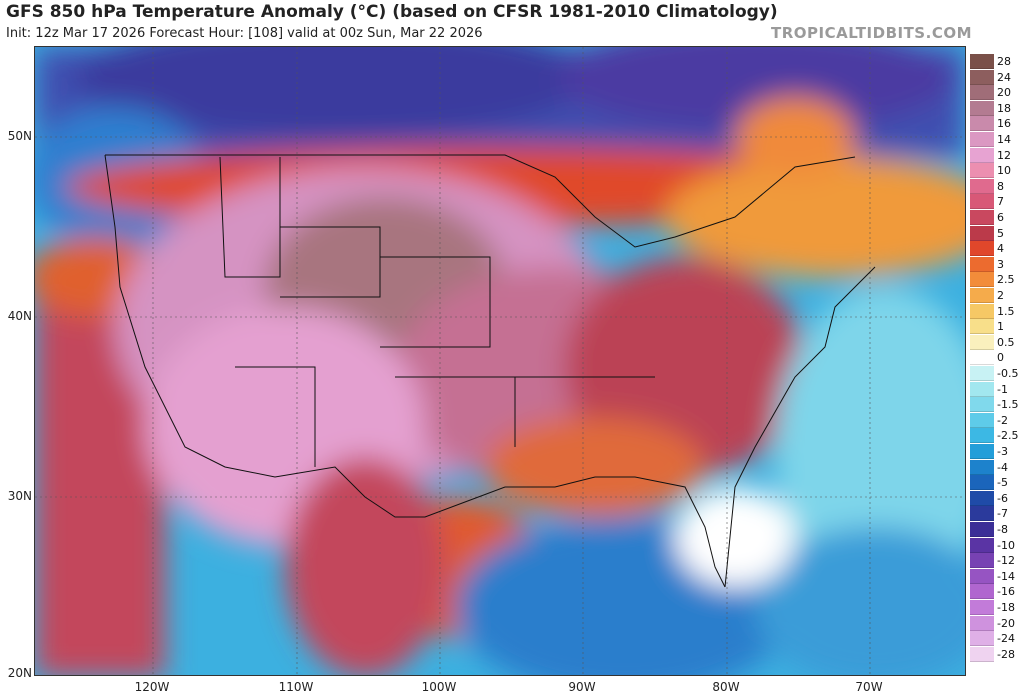 The width and height of the screenshot is (1024, 696). I want to click on longitude-label: 110W, so click(296, 687).